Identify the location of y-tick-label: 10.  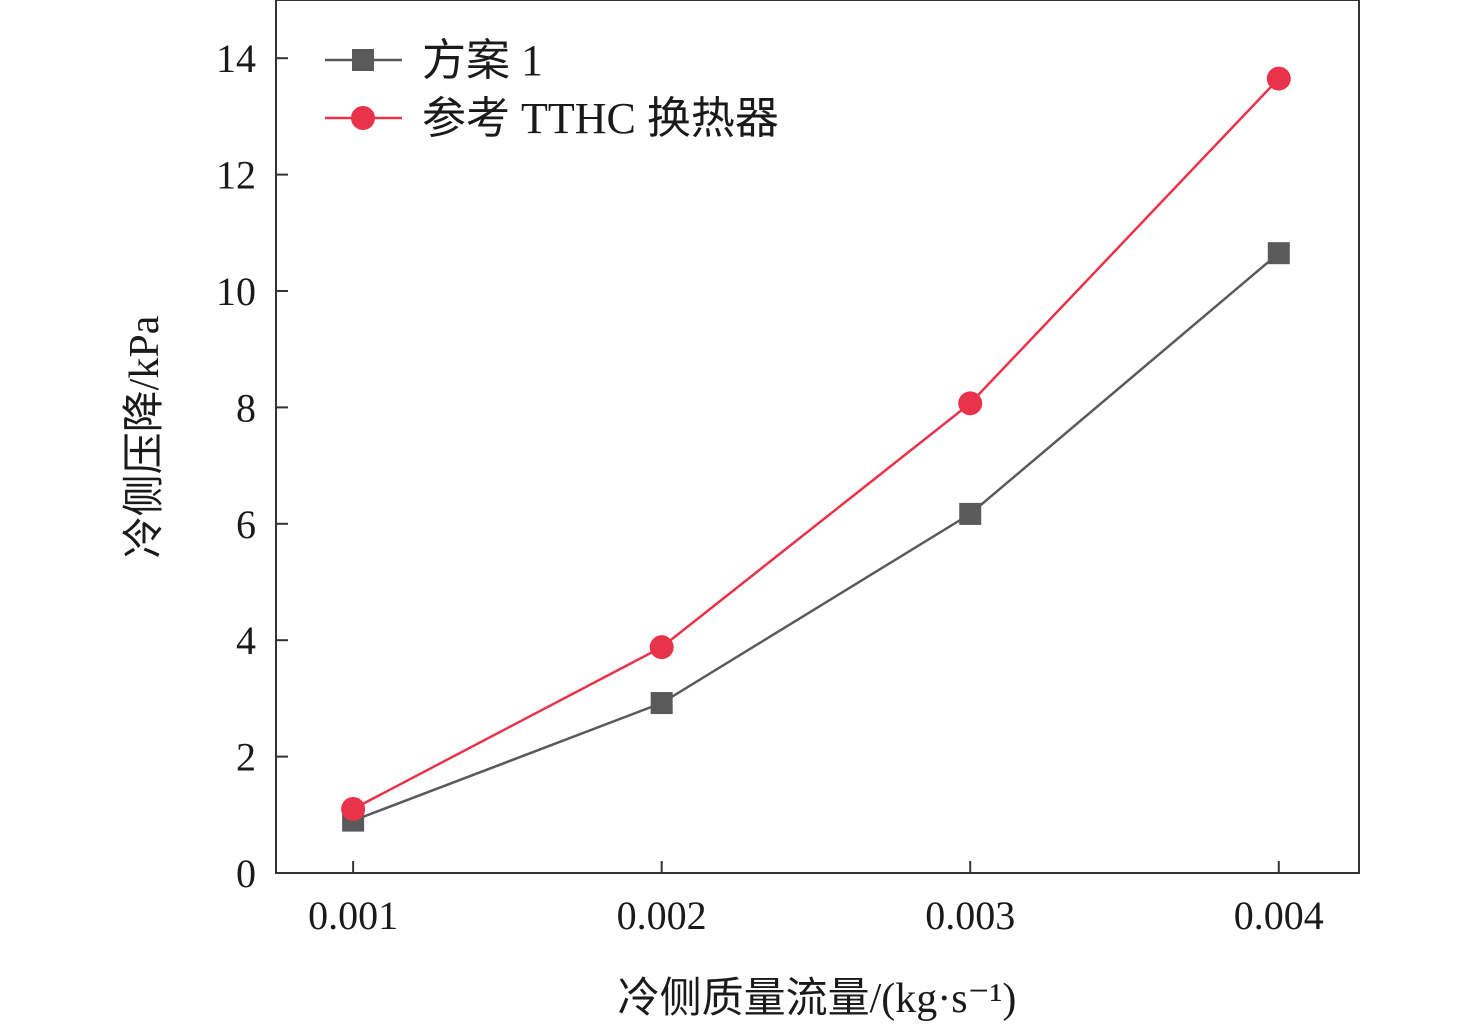
(236, 291).